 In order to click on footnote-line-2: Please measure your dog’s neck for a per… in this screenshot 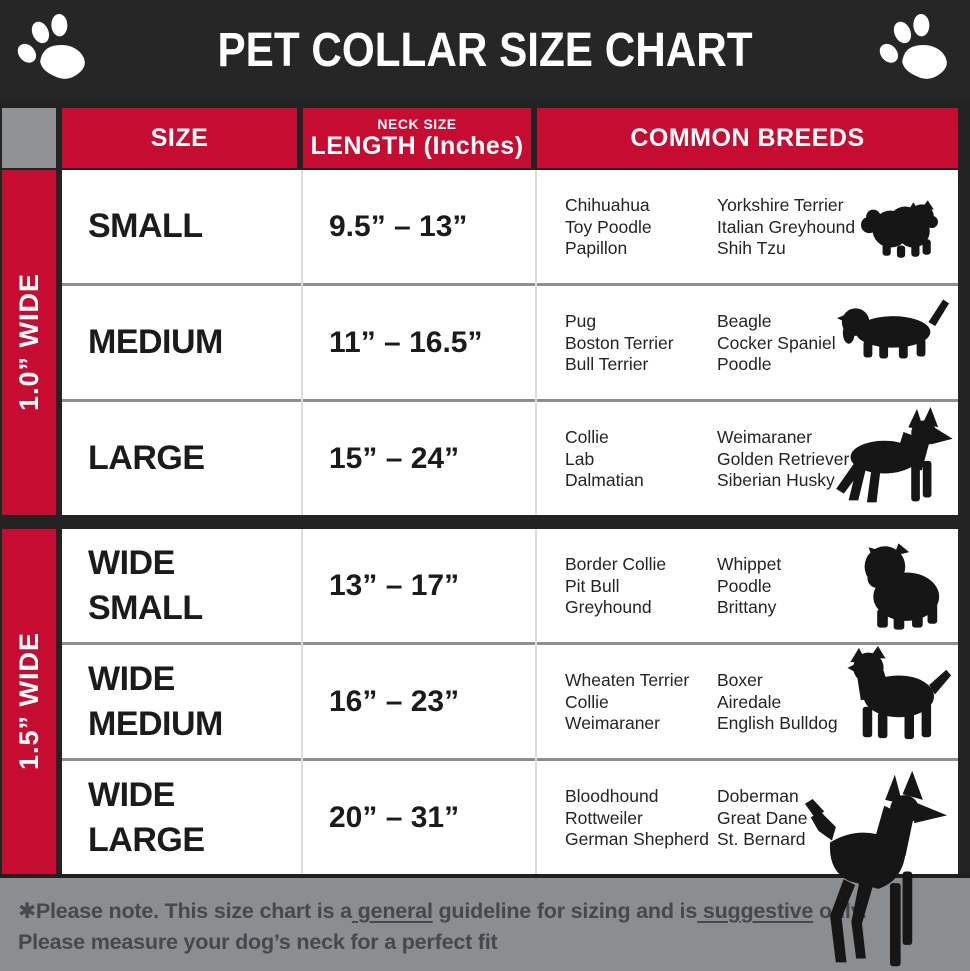, I will do `click(258, 942)`.